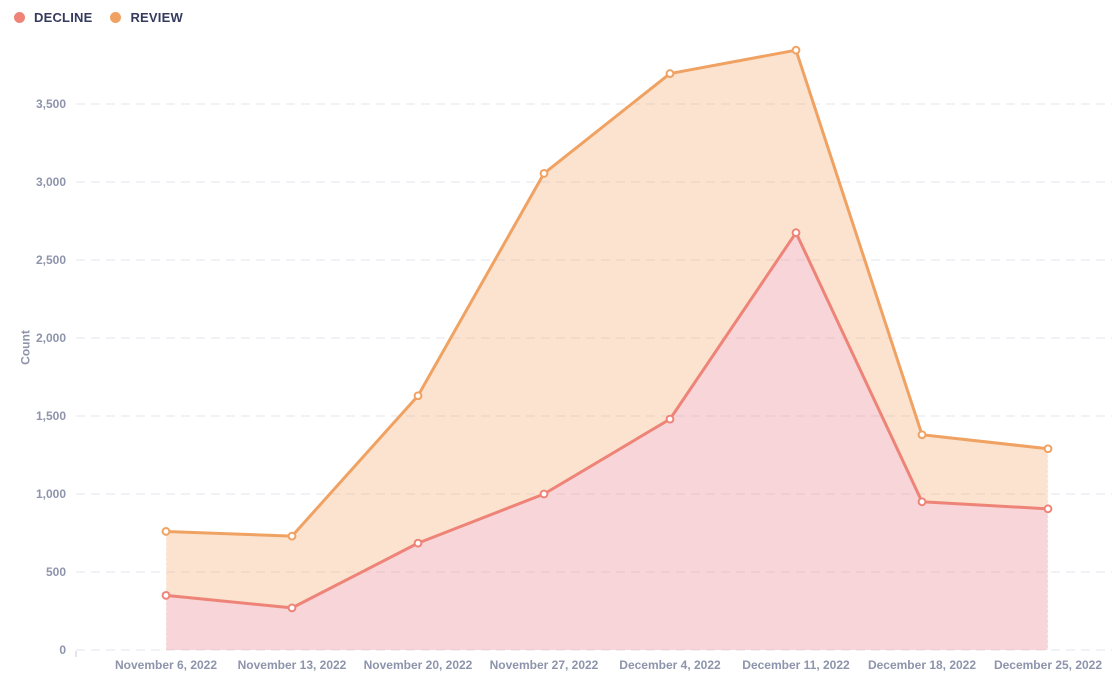 The image size is (1116, 683). I want to click on decline-swatch-icon, so click(19, 17).